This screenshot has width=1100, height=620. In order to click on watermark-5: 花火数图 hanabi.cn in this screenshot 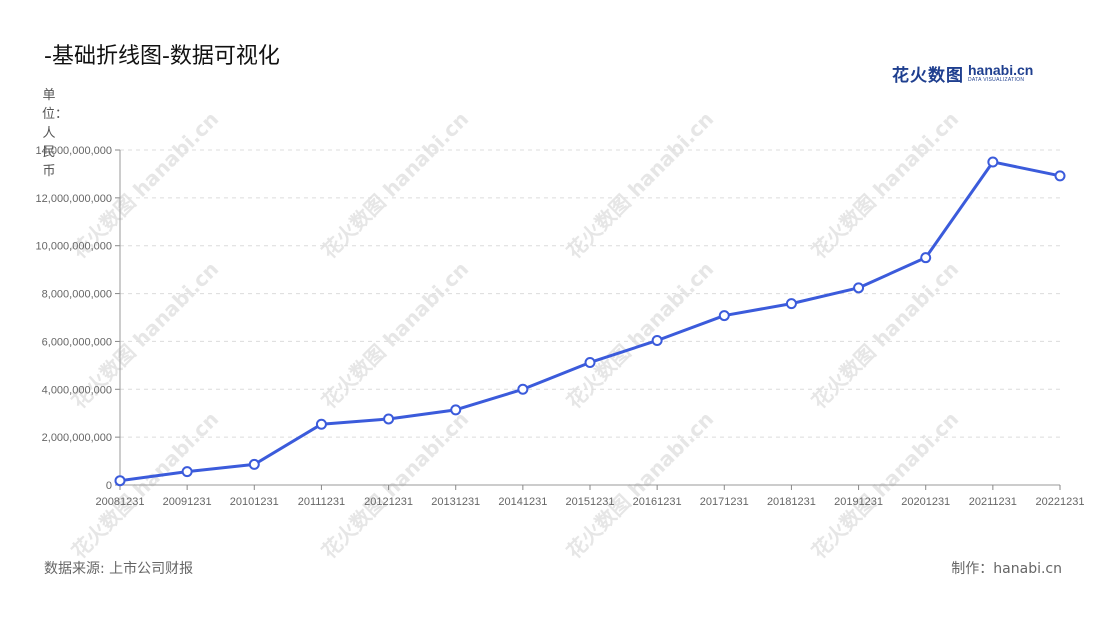, I will do `click(395, 335)`.